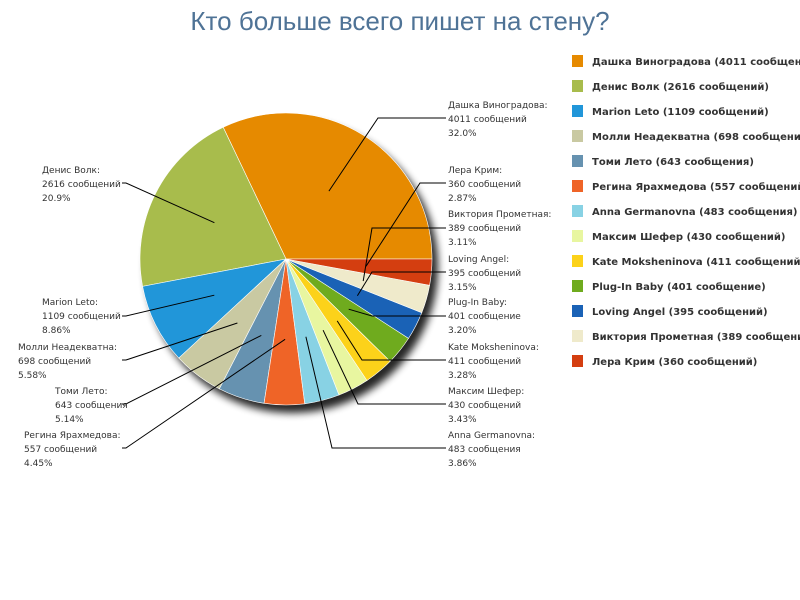 The width and height of the screenshot is (800, 600). What do you see at coordinates (54, 362) in the screenshot?
I see `slice-label-value: 698 сообщений` at bounding box center [54, 362].